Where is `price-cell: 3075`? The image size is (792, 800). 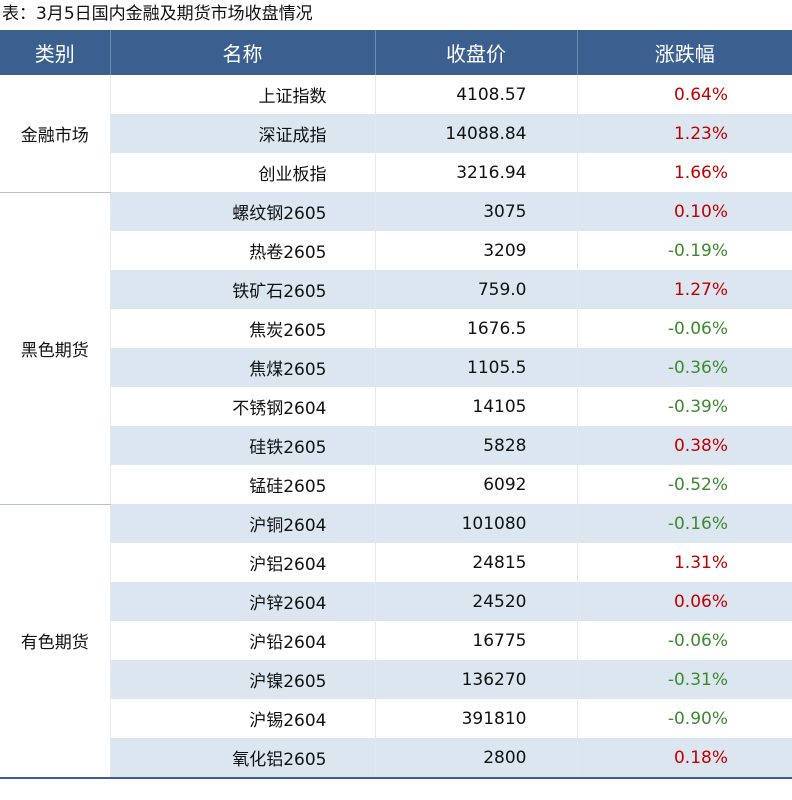 price-cell: 3075 is located at coordinates (476, 211).